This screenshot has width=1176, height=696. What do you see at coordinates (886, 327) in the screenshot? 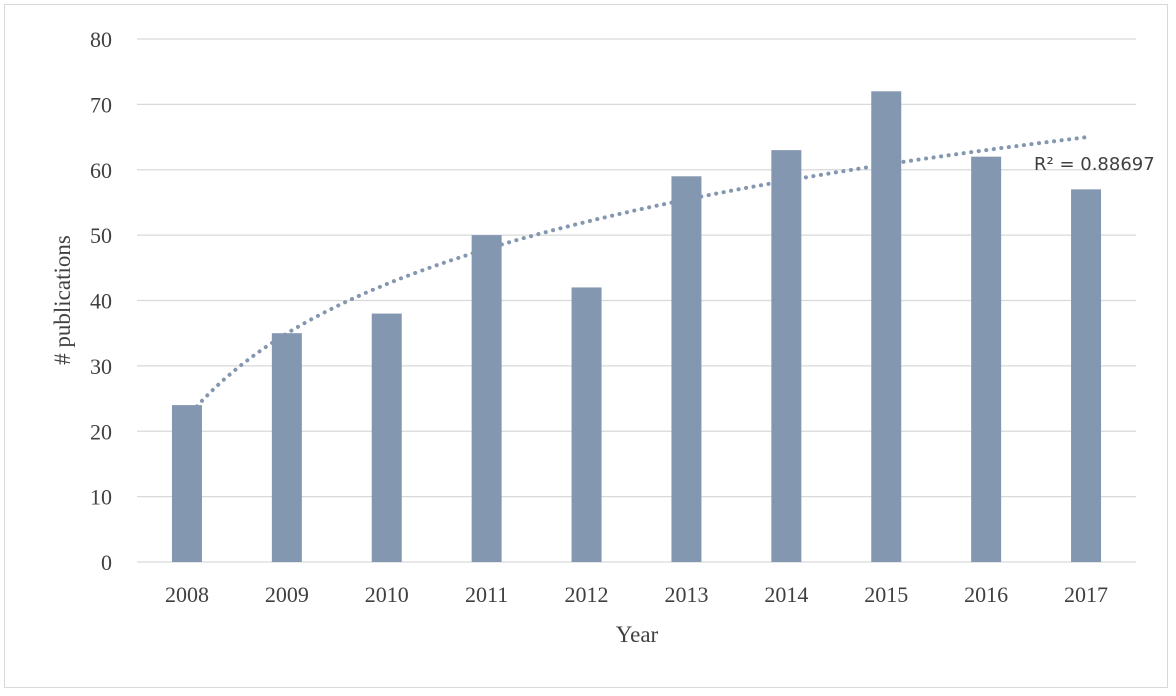
I see `bar-2015` at bounding box center [886, 327].